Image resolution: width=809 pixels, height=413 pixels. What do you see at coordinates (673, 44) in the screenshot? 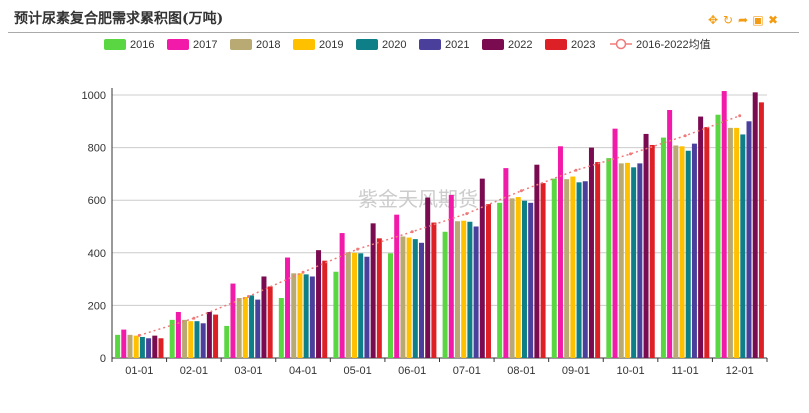
I see `legend-label-average: 2016-2022均值` at bounding box center [673, 44].